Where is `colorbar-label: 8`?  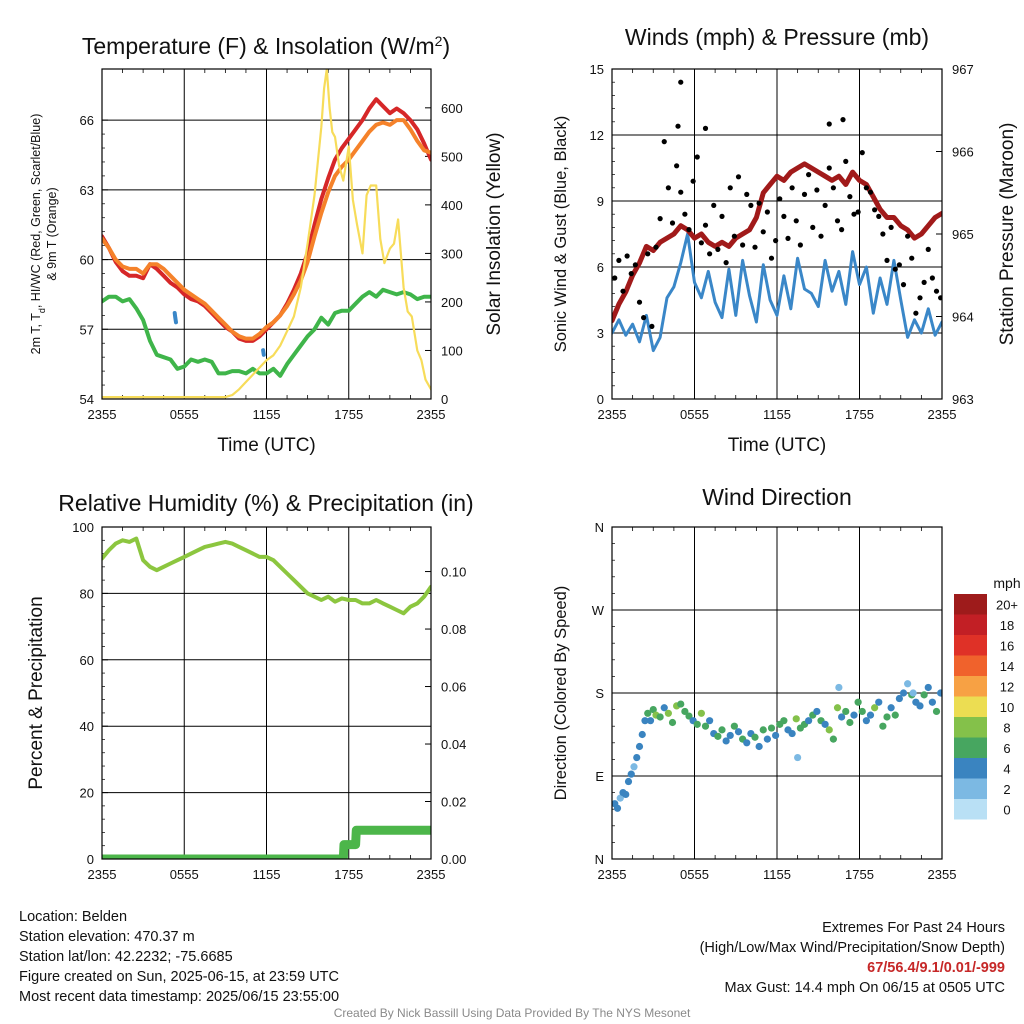 colorbar-label: 8 is located at coordinates (1006, 727).